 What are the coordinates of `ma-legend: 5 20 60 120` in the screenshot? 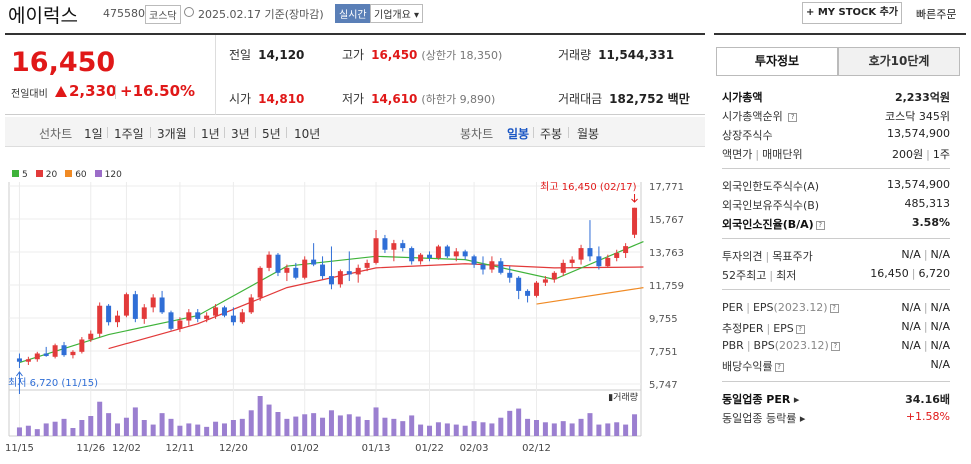 It's located at (71, 175).